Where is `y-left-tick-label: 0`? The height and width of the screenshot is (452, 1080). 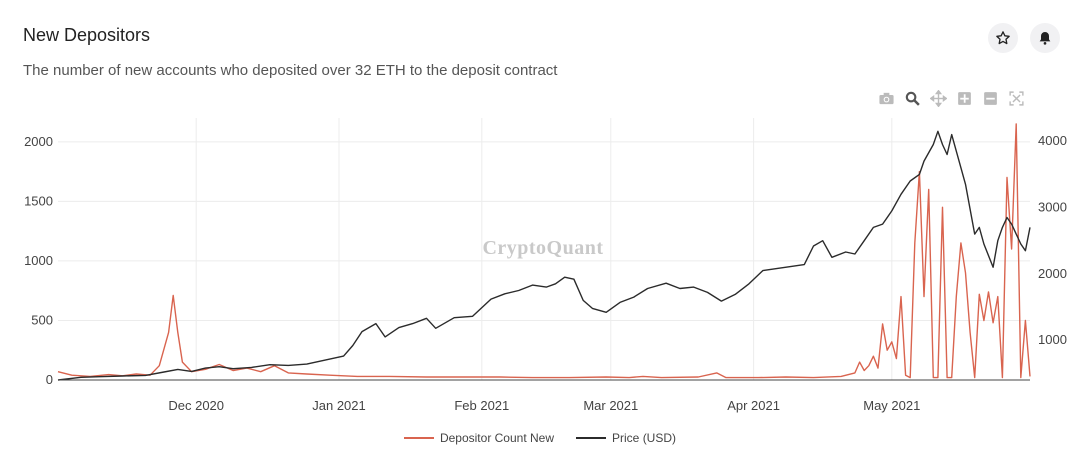
y-left-tick-label: 0 is located at coordinates (49, 379).